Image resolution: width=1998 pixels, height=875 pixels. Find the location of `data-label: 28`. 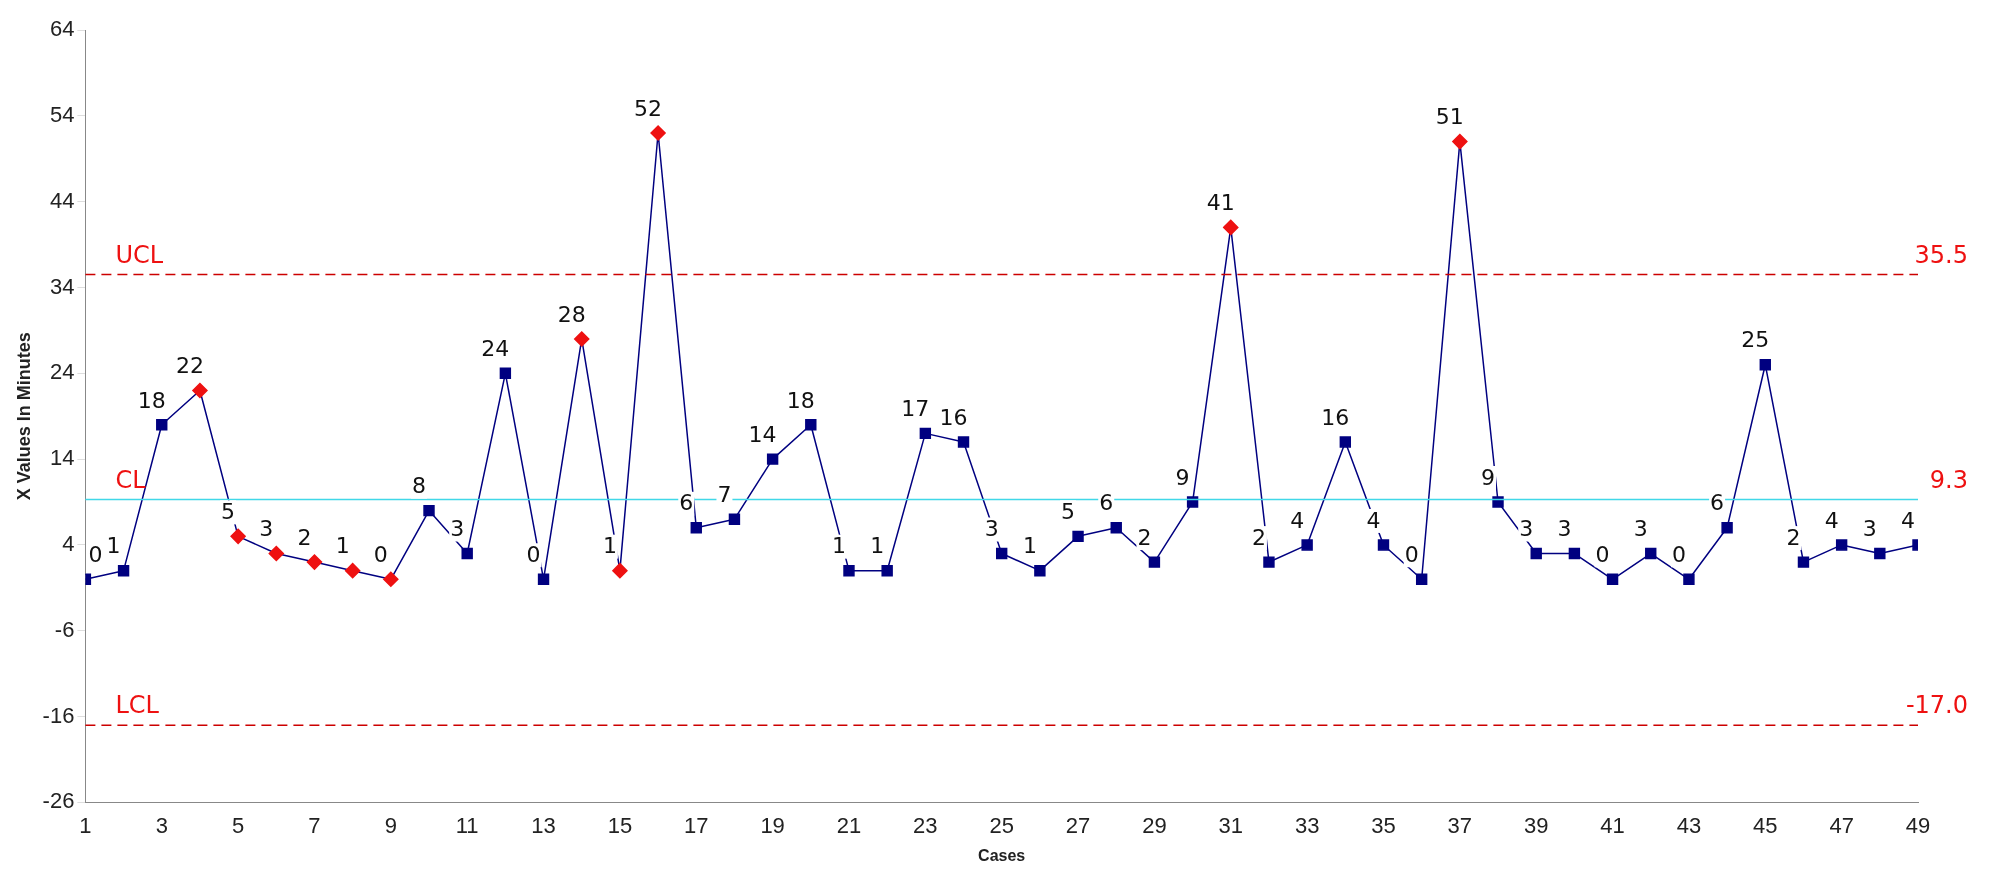

data-label: 28 is located at coordinates (571, 314).